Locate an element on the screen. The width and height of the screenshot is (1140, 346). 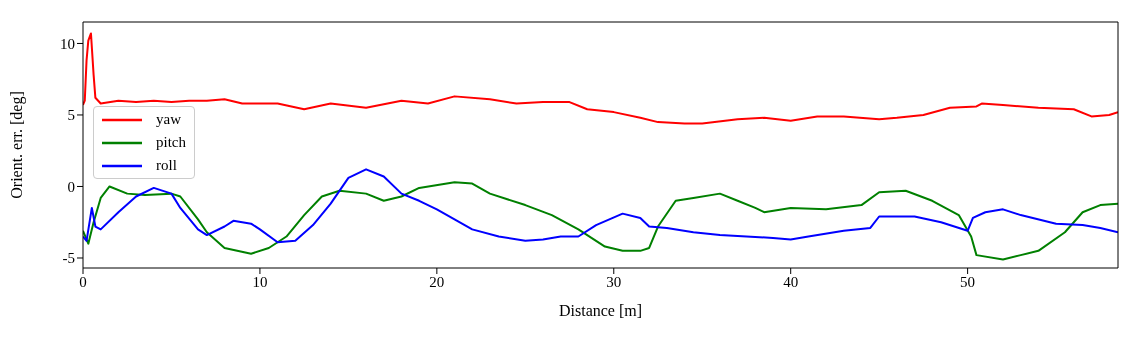
y-tick-label: 0 is located at coordinates (71, 186).